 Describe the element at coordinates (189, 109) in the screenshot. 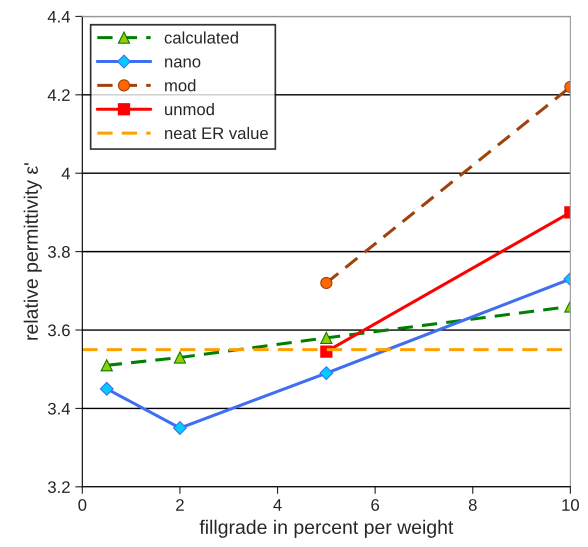

I see `legend-label: unmod` at that location.